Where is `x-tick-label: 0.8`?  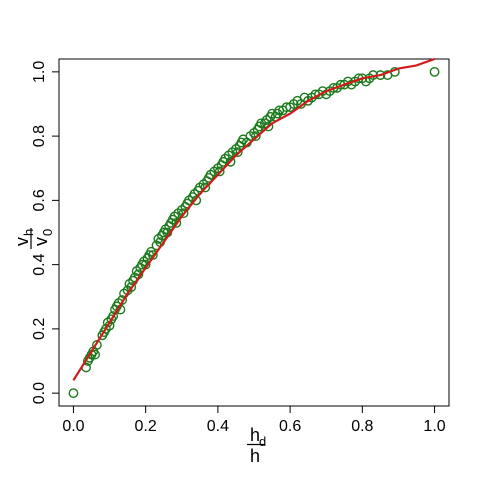
x-tick-label: 0.8 is located at coordinates (362, 426).